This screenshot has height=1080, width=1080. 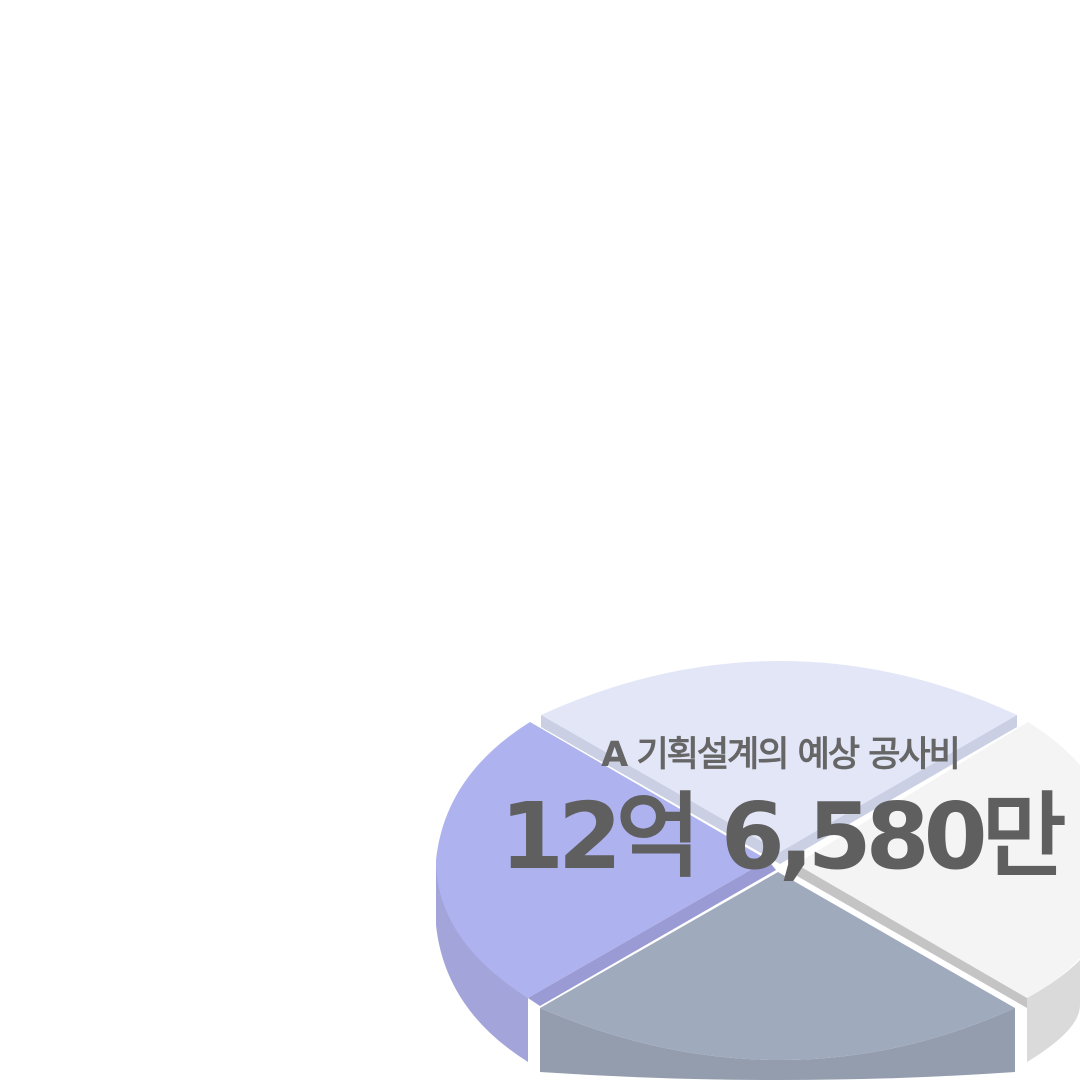 I want to click on top-slice-edge-left, so click(x=660, y=789).